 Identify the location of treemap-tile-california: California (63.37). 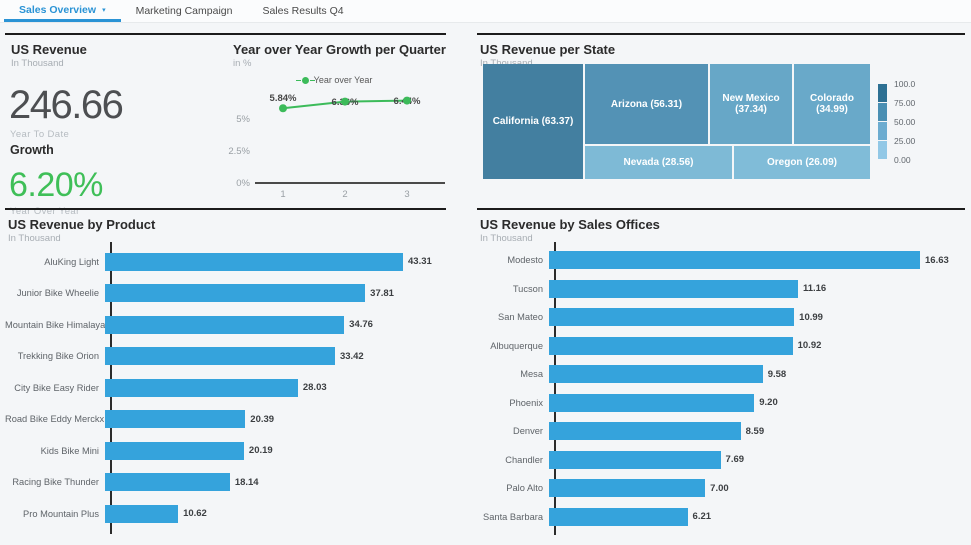
(533, 121).